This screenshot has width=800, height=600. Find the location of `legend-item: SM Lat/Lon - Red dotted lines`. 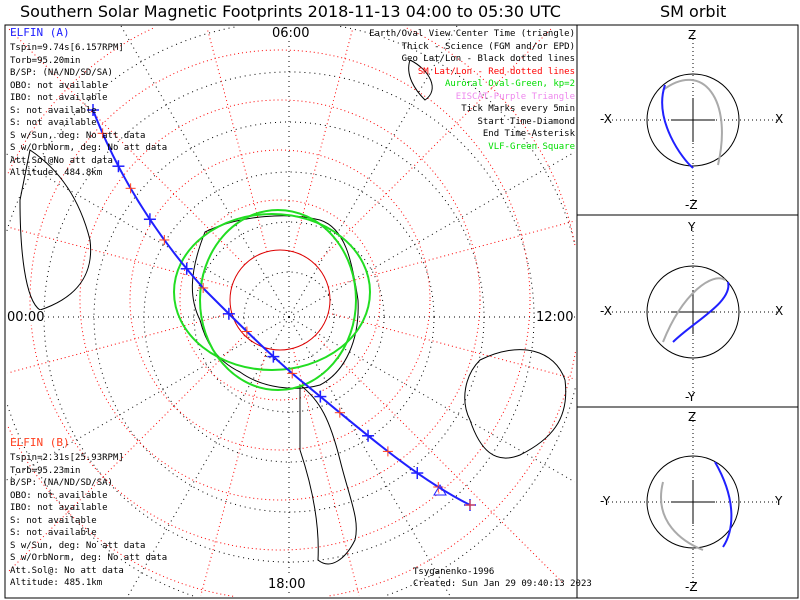

legend-item: SM Lat/Lon - Red dotted lines is located at coordinates (496, 71).